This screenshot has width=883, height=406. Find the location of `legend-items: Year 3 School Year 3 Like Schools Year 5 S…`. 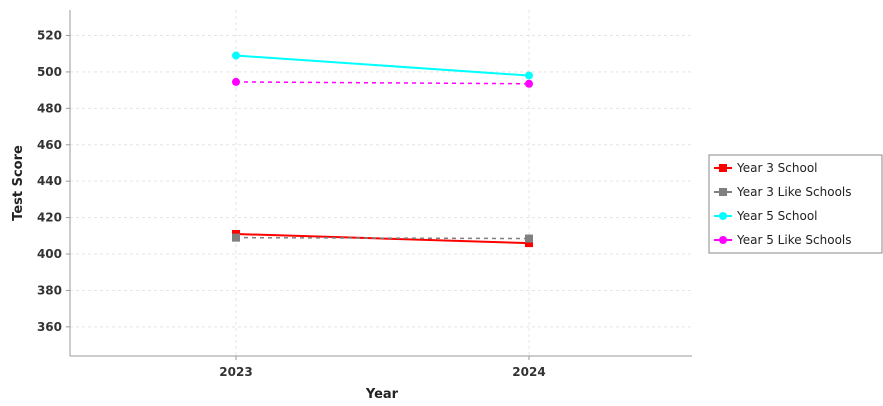

legend-items: Year 3 School Year 3 Like Schools Year 5 S… is located at coordinates (783, 204).